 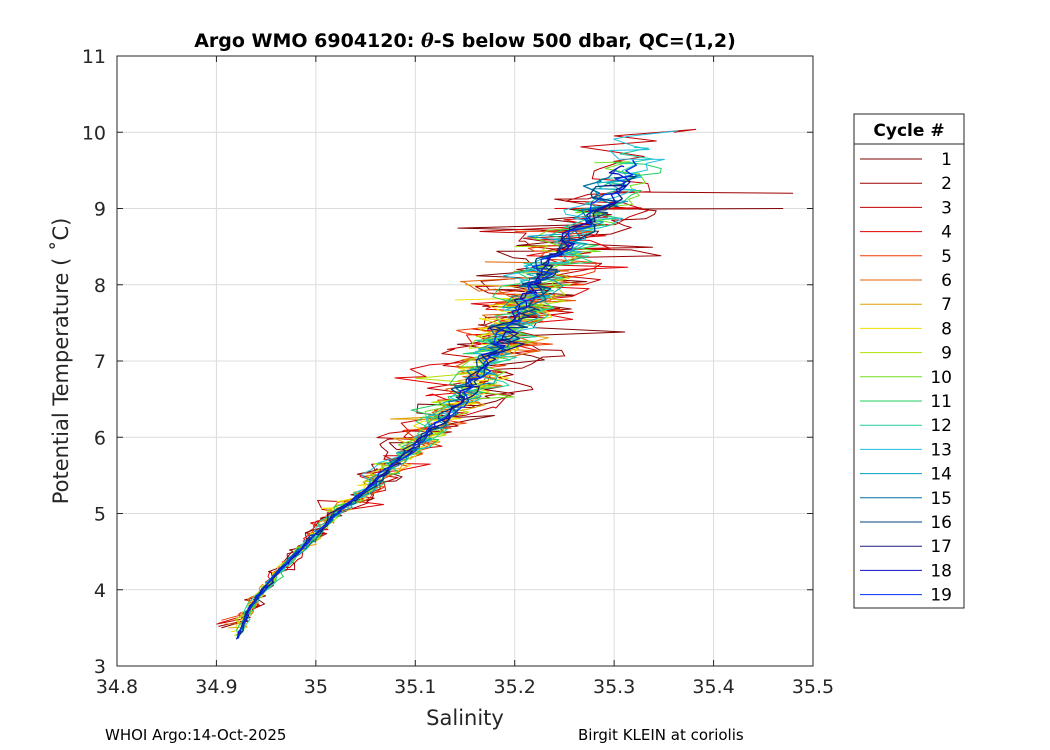 What do you see at coordinates (941, 475) in the screenshot?
I see `legend-label-14: 14` at bounding box center [941, 475].